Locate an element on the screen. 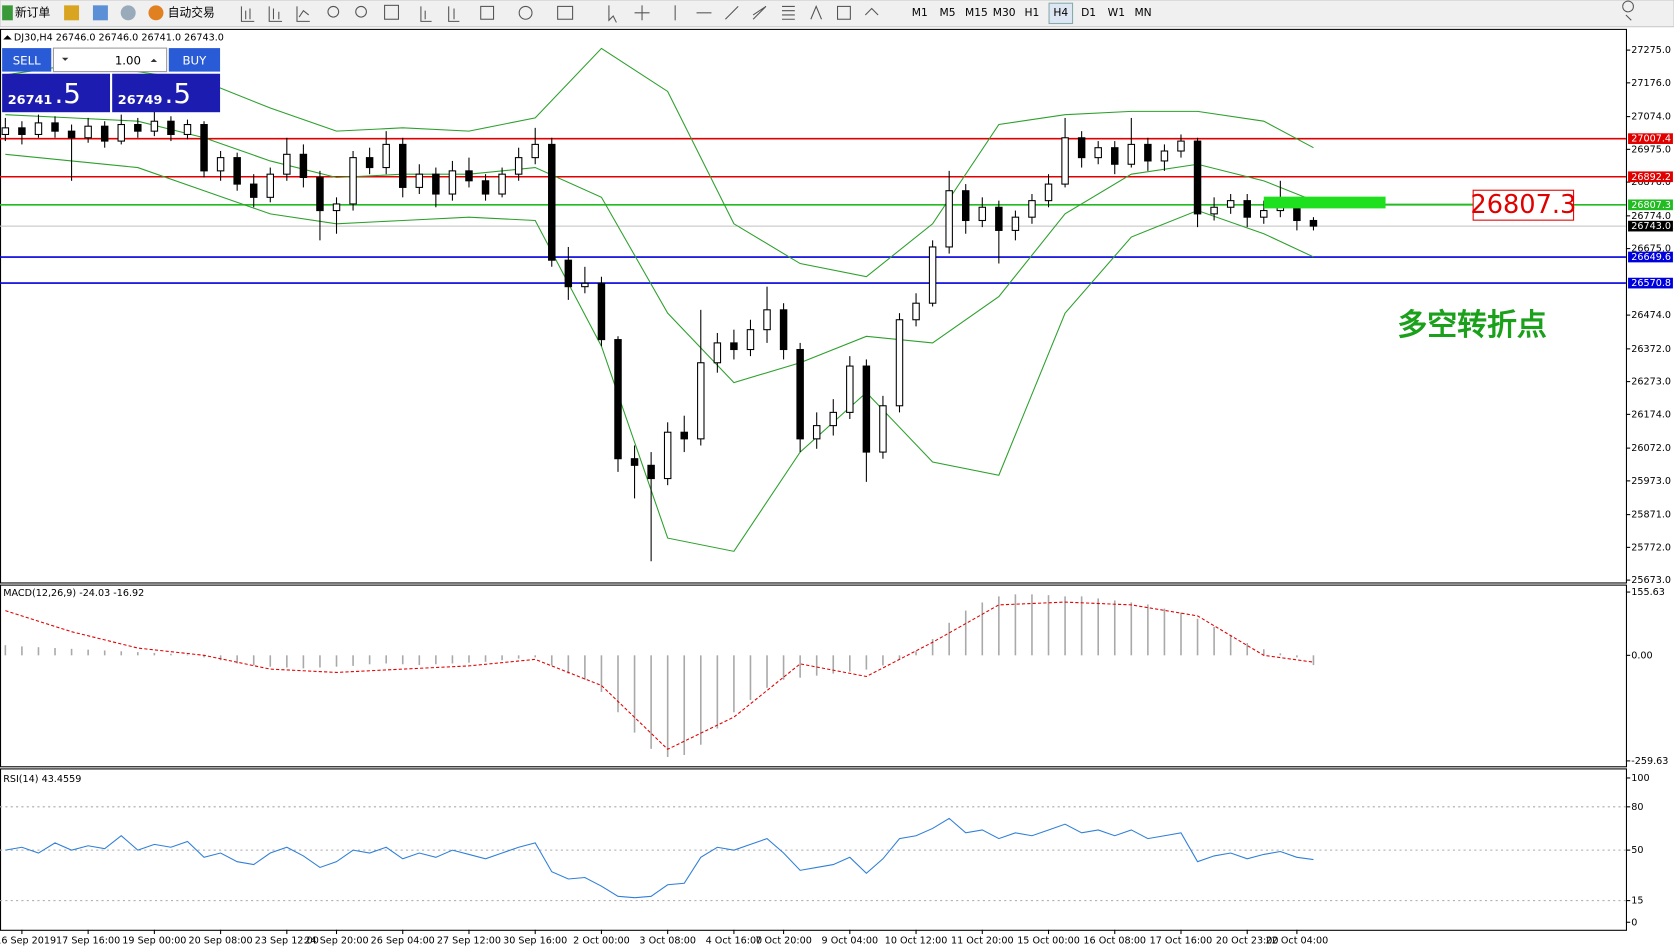 The height and width of the screenshot is (949, 1674). y-tick-label: 26372.0 is located at coordinates (1651, 349).